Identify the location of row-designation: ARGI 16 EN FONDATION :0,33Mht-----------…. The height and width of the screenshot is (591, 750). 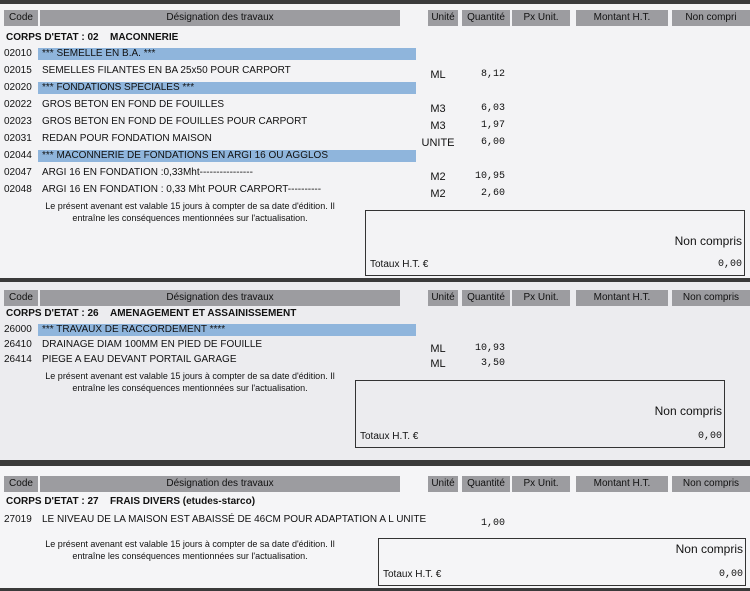
(147, 172).